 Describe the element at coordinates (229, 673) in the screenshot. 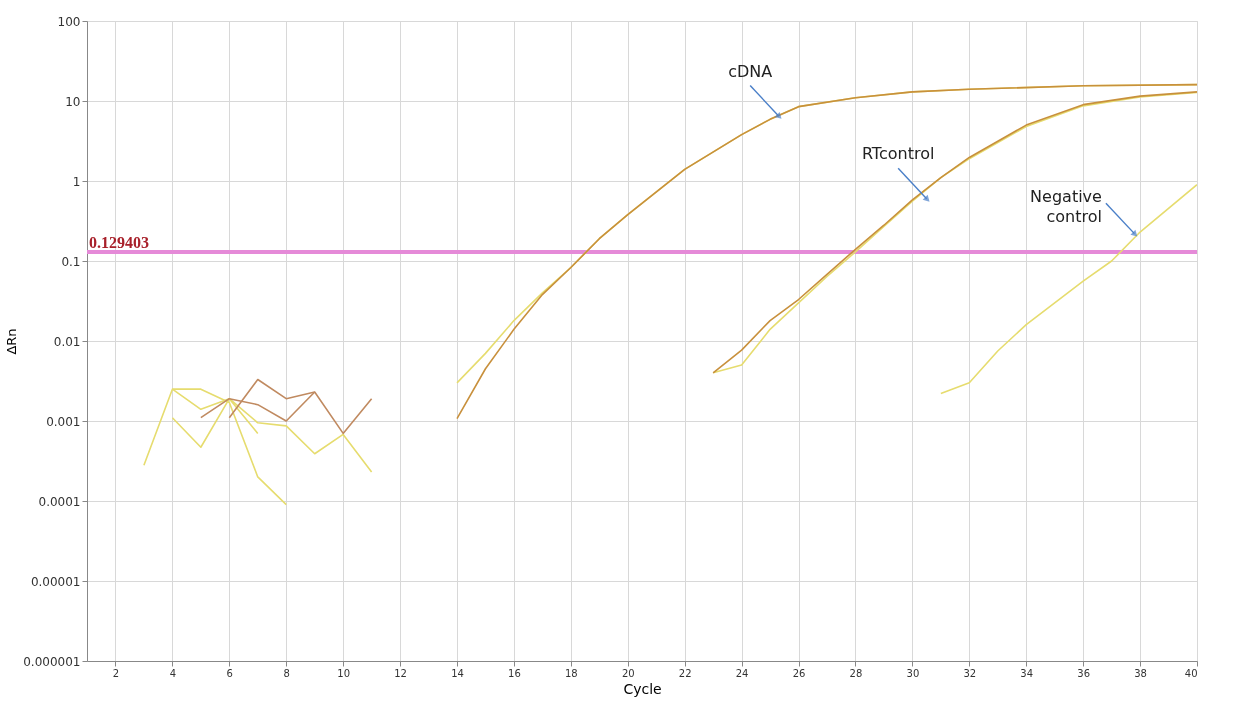

I see `x-tick-label: 6` at that location.